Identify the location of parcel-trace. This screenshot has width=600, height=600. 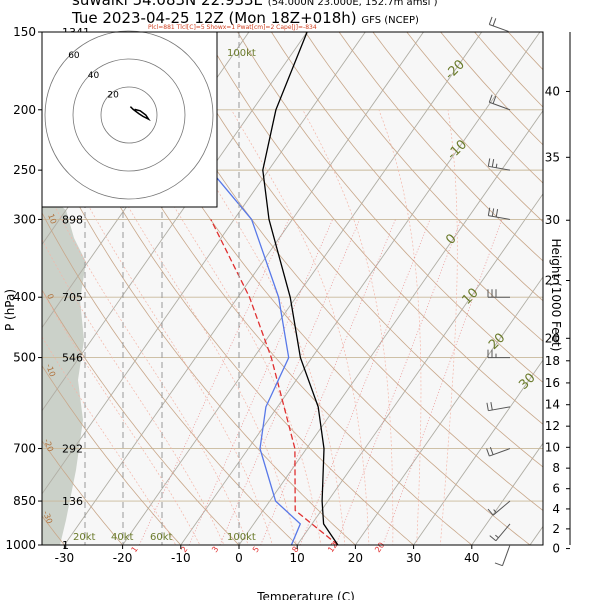
(274, 382).